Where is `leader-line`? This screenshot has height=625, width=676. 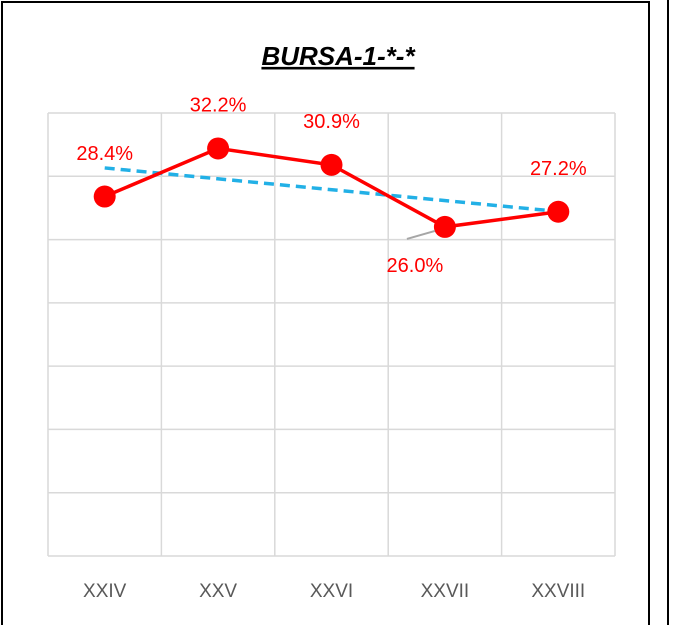 leader-line is located at coordinates (421, 234).